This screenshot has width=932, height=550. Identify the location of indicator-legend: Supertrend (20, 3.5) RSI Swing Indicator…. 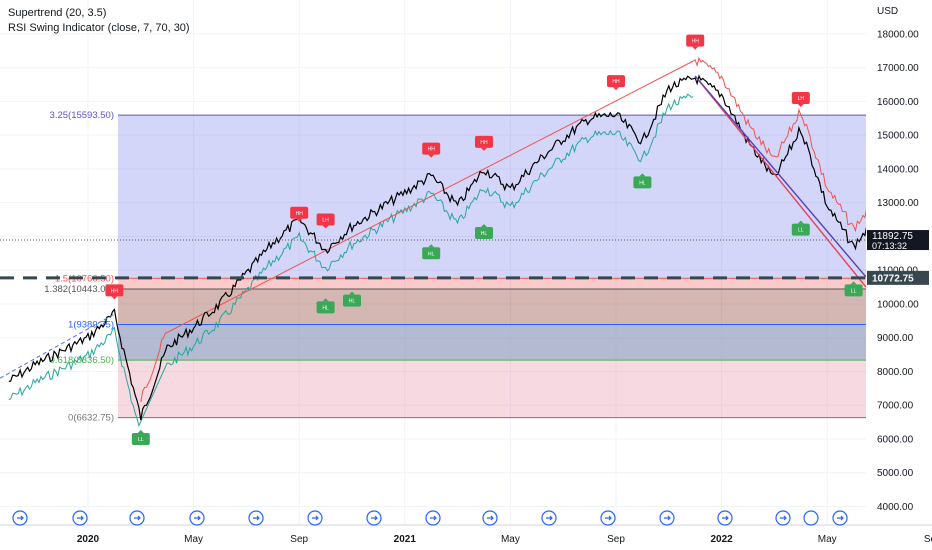
(99, 21).